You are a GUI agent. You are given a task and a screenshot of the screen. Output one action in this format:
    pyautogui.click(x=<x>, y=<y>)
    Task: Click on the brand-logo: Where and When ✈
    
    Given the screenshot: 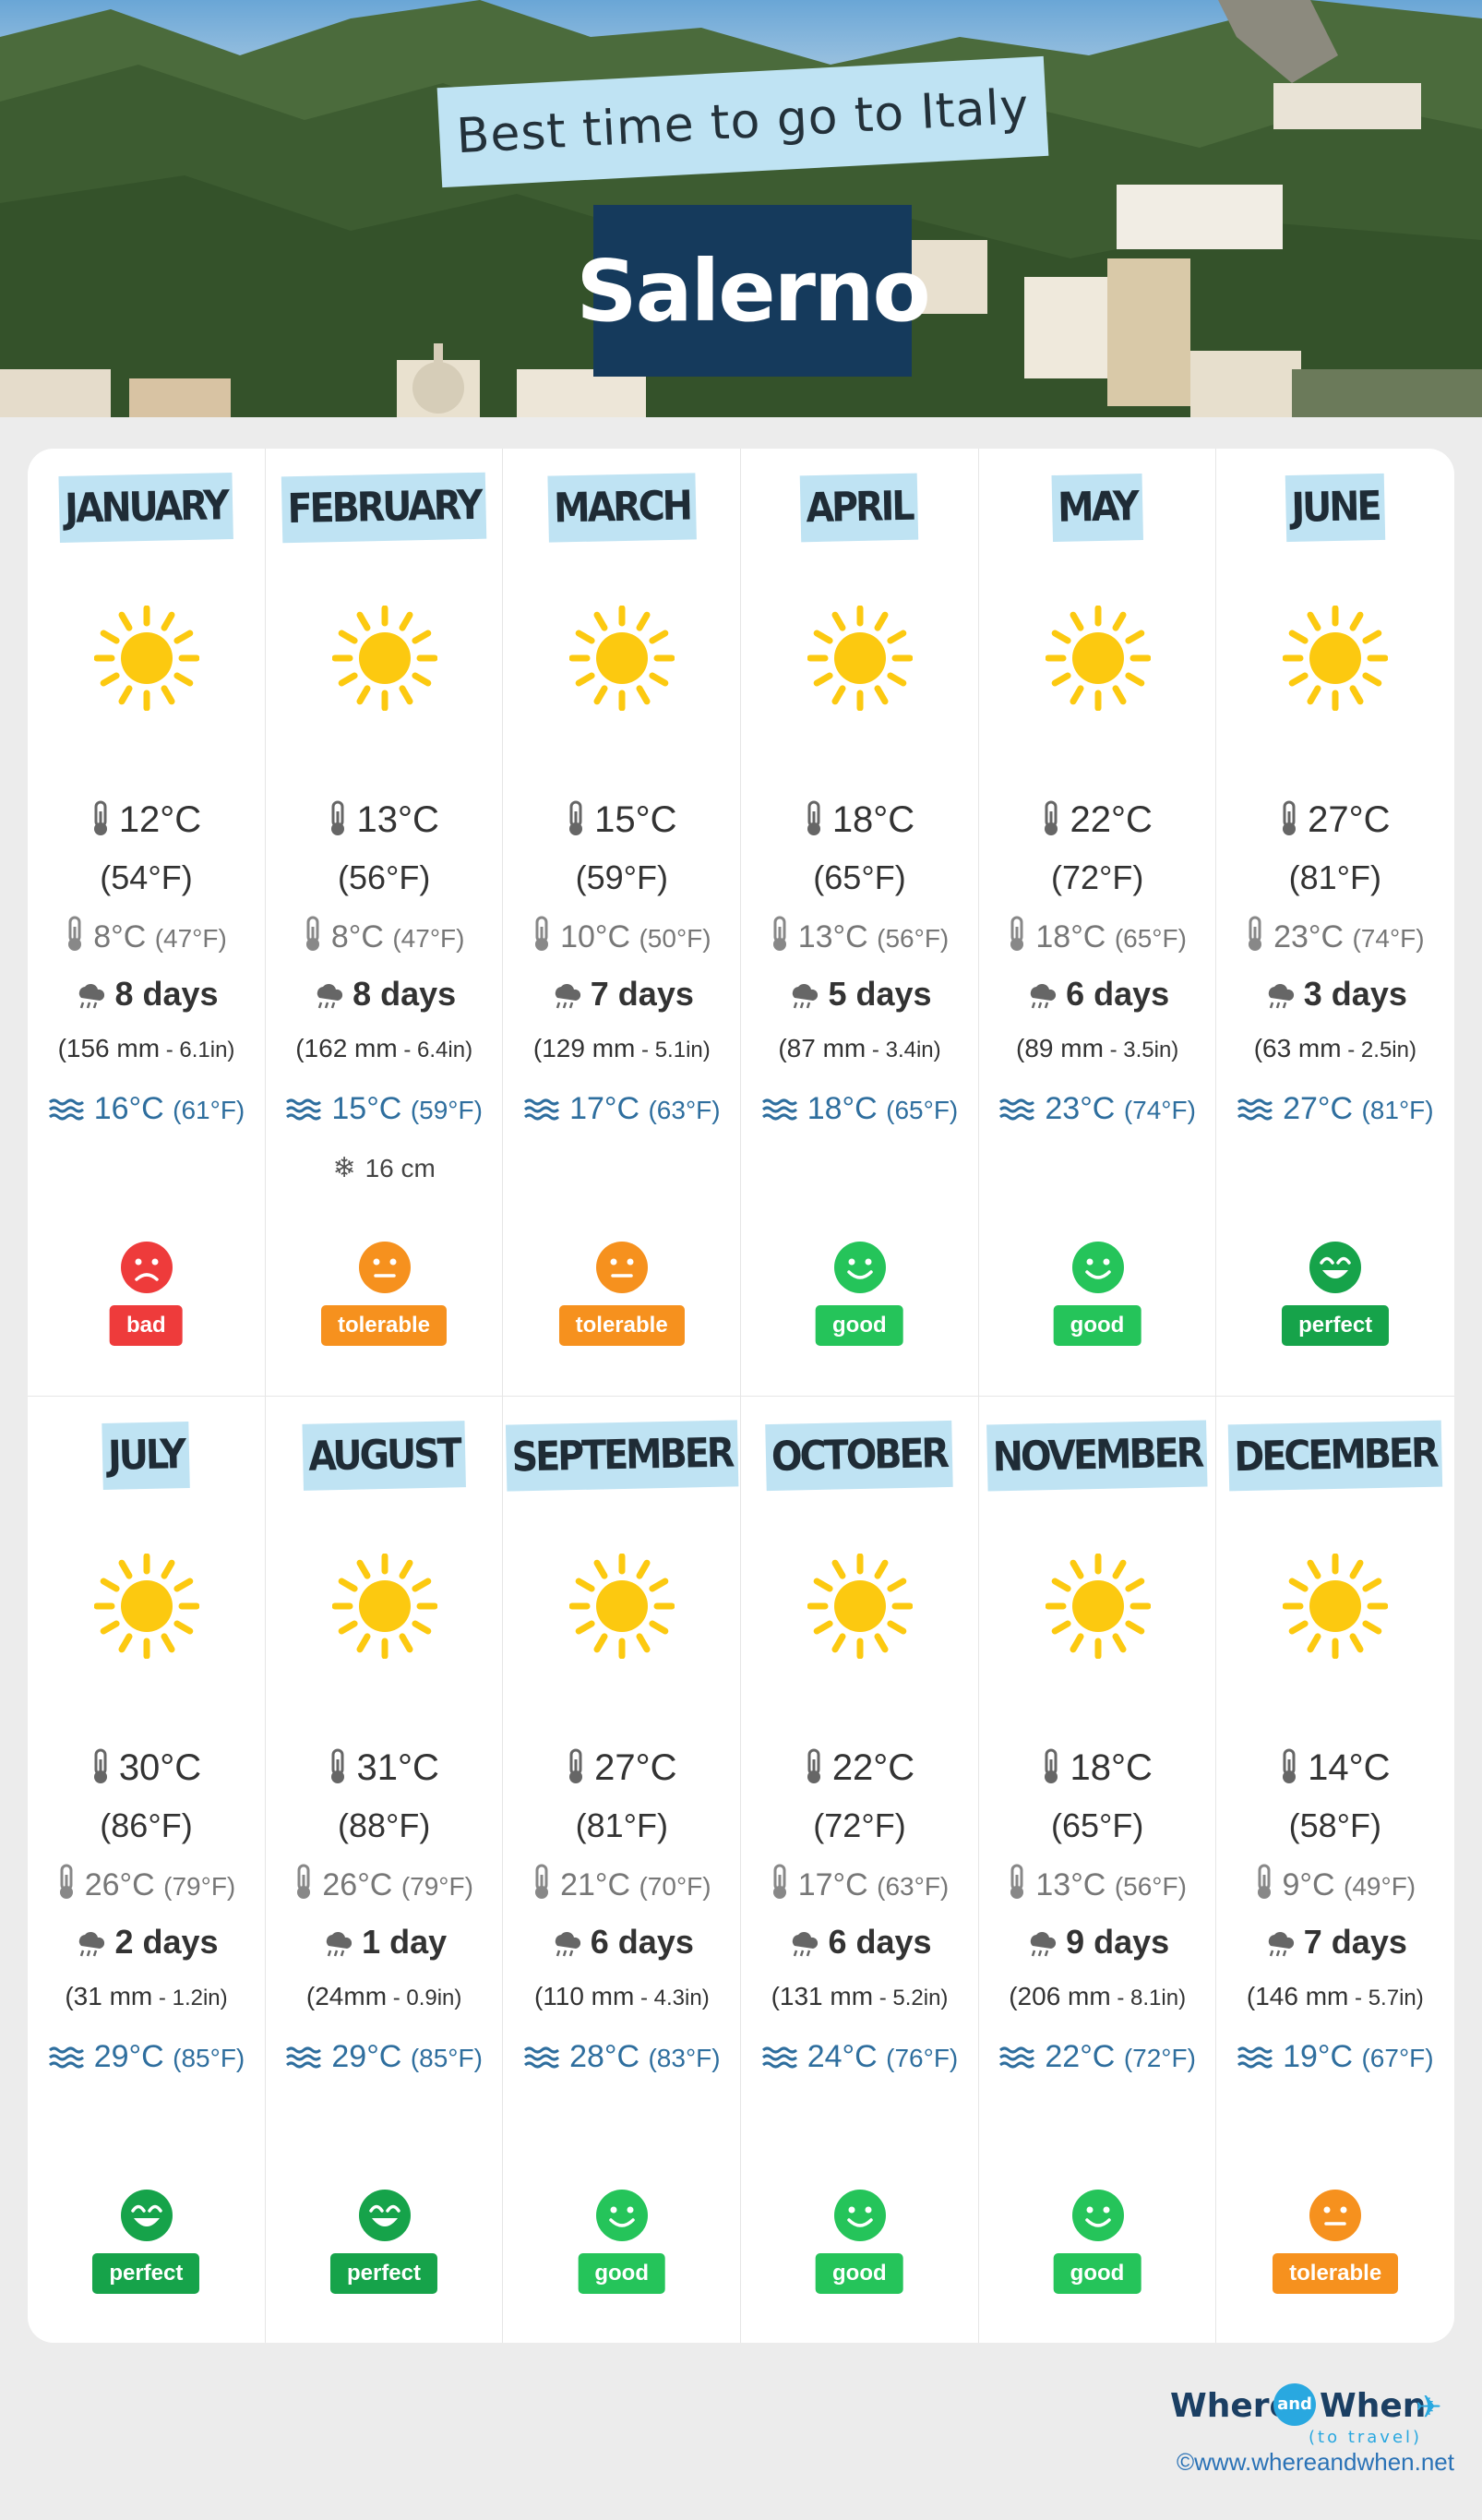 What is the action you would take?
    pyautogui.click(x=1308, y=2406)
    